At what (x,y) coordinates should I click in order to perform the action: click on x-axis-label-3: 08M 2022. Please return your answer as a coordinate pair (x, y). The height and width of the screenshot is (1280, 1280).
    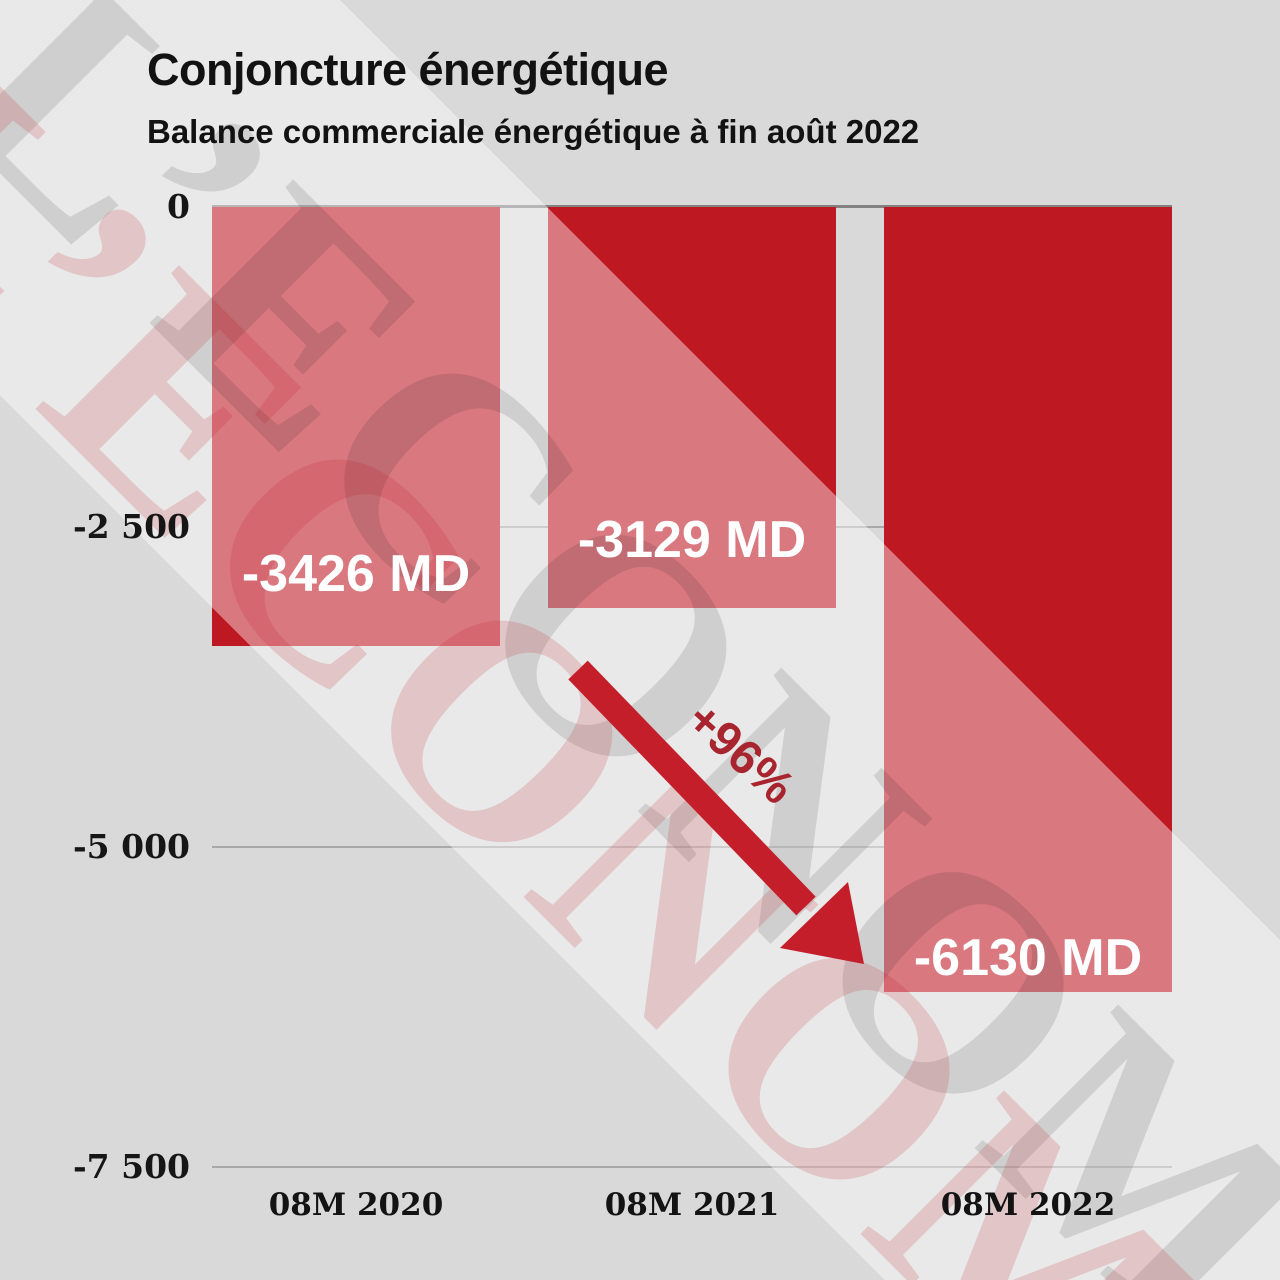
    Looking at the image, I should click on (1028, 1205).